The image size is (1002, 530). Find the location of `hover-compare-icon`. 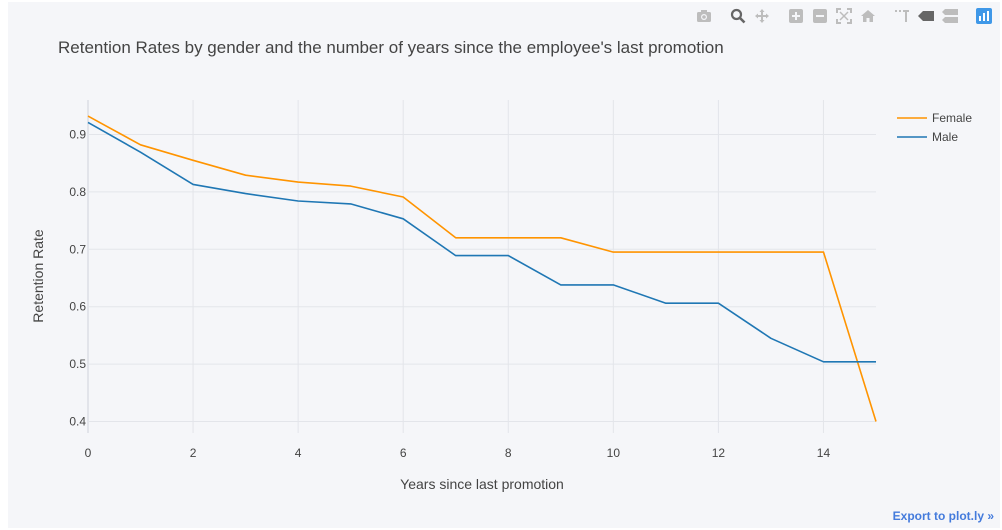

hover-compare-icon is located at coordinates (950, 16).